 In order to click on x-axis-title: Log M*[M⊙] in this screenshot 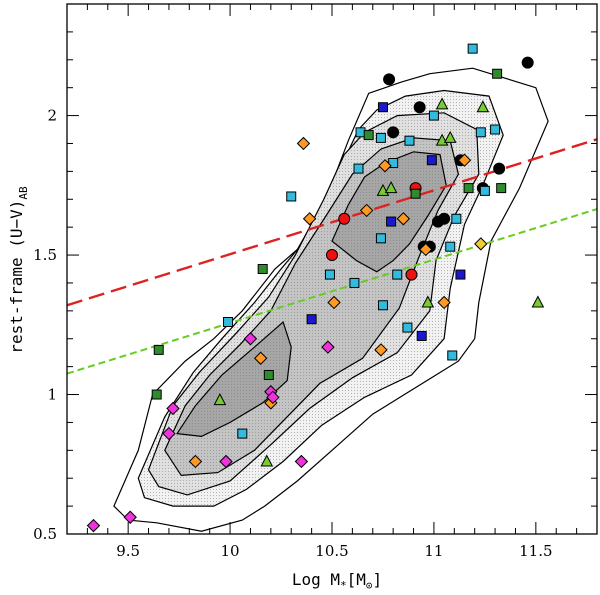, I will do `click(337, 581)`.